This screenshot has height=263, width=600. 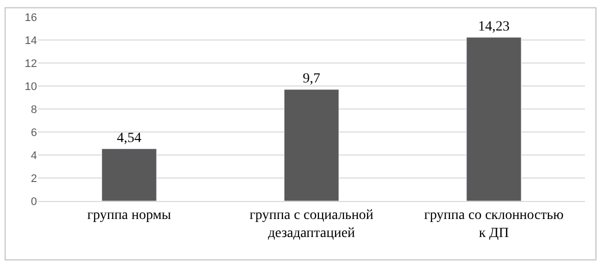 What do you see at coordinates (312, 224) in the screenshot?
I see `x-tick-label: группа с социальной дезадаптацией` at bounding box center [312, 224].